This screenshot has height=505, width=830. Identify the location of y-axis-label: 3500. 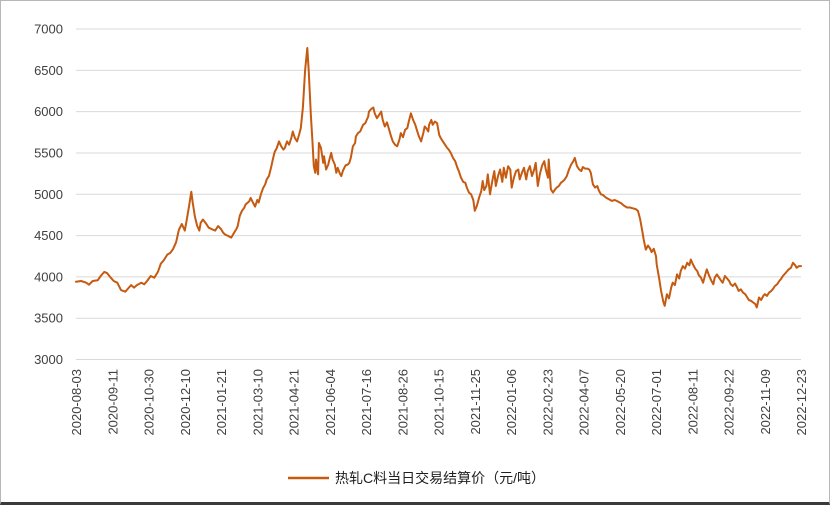
(48, 318).